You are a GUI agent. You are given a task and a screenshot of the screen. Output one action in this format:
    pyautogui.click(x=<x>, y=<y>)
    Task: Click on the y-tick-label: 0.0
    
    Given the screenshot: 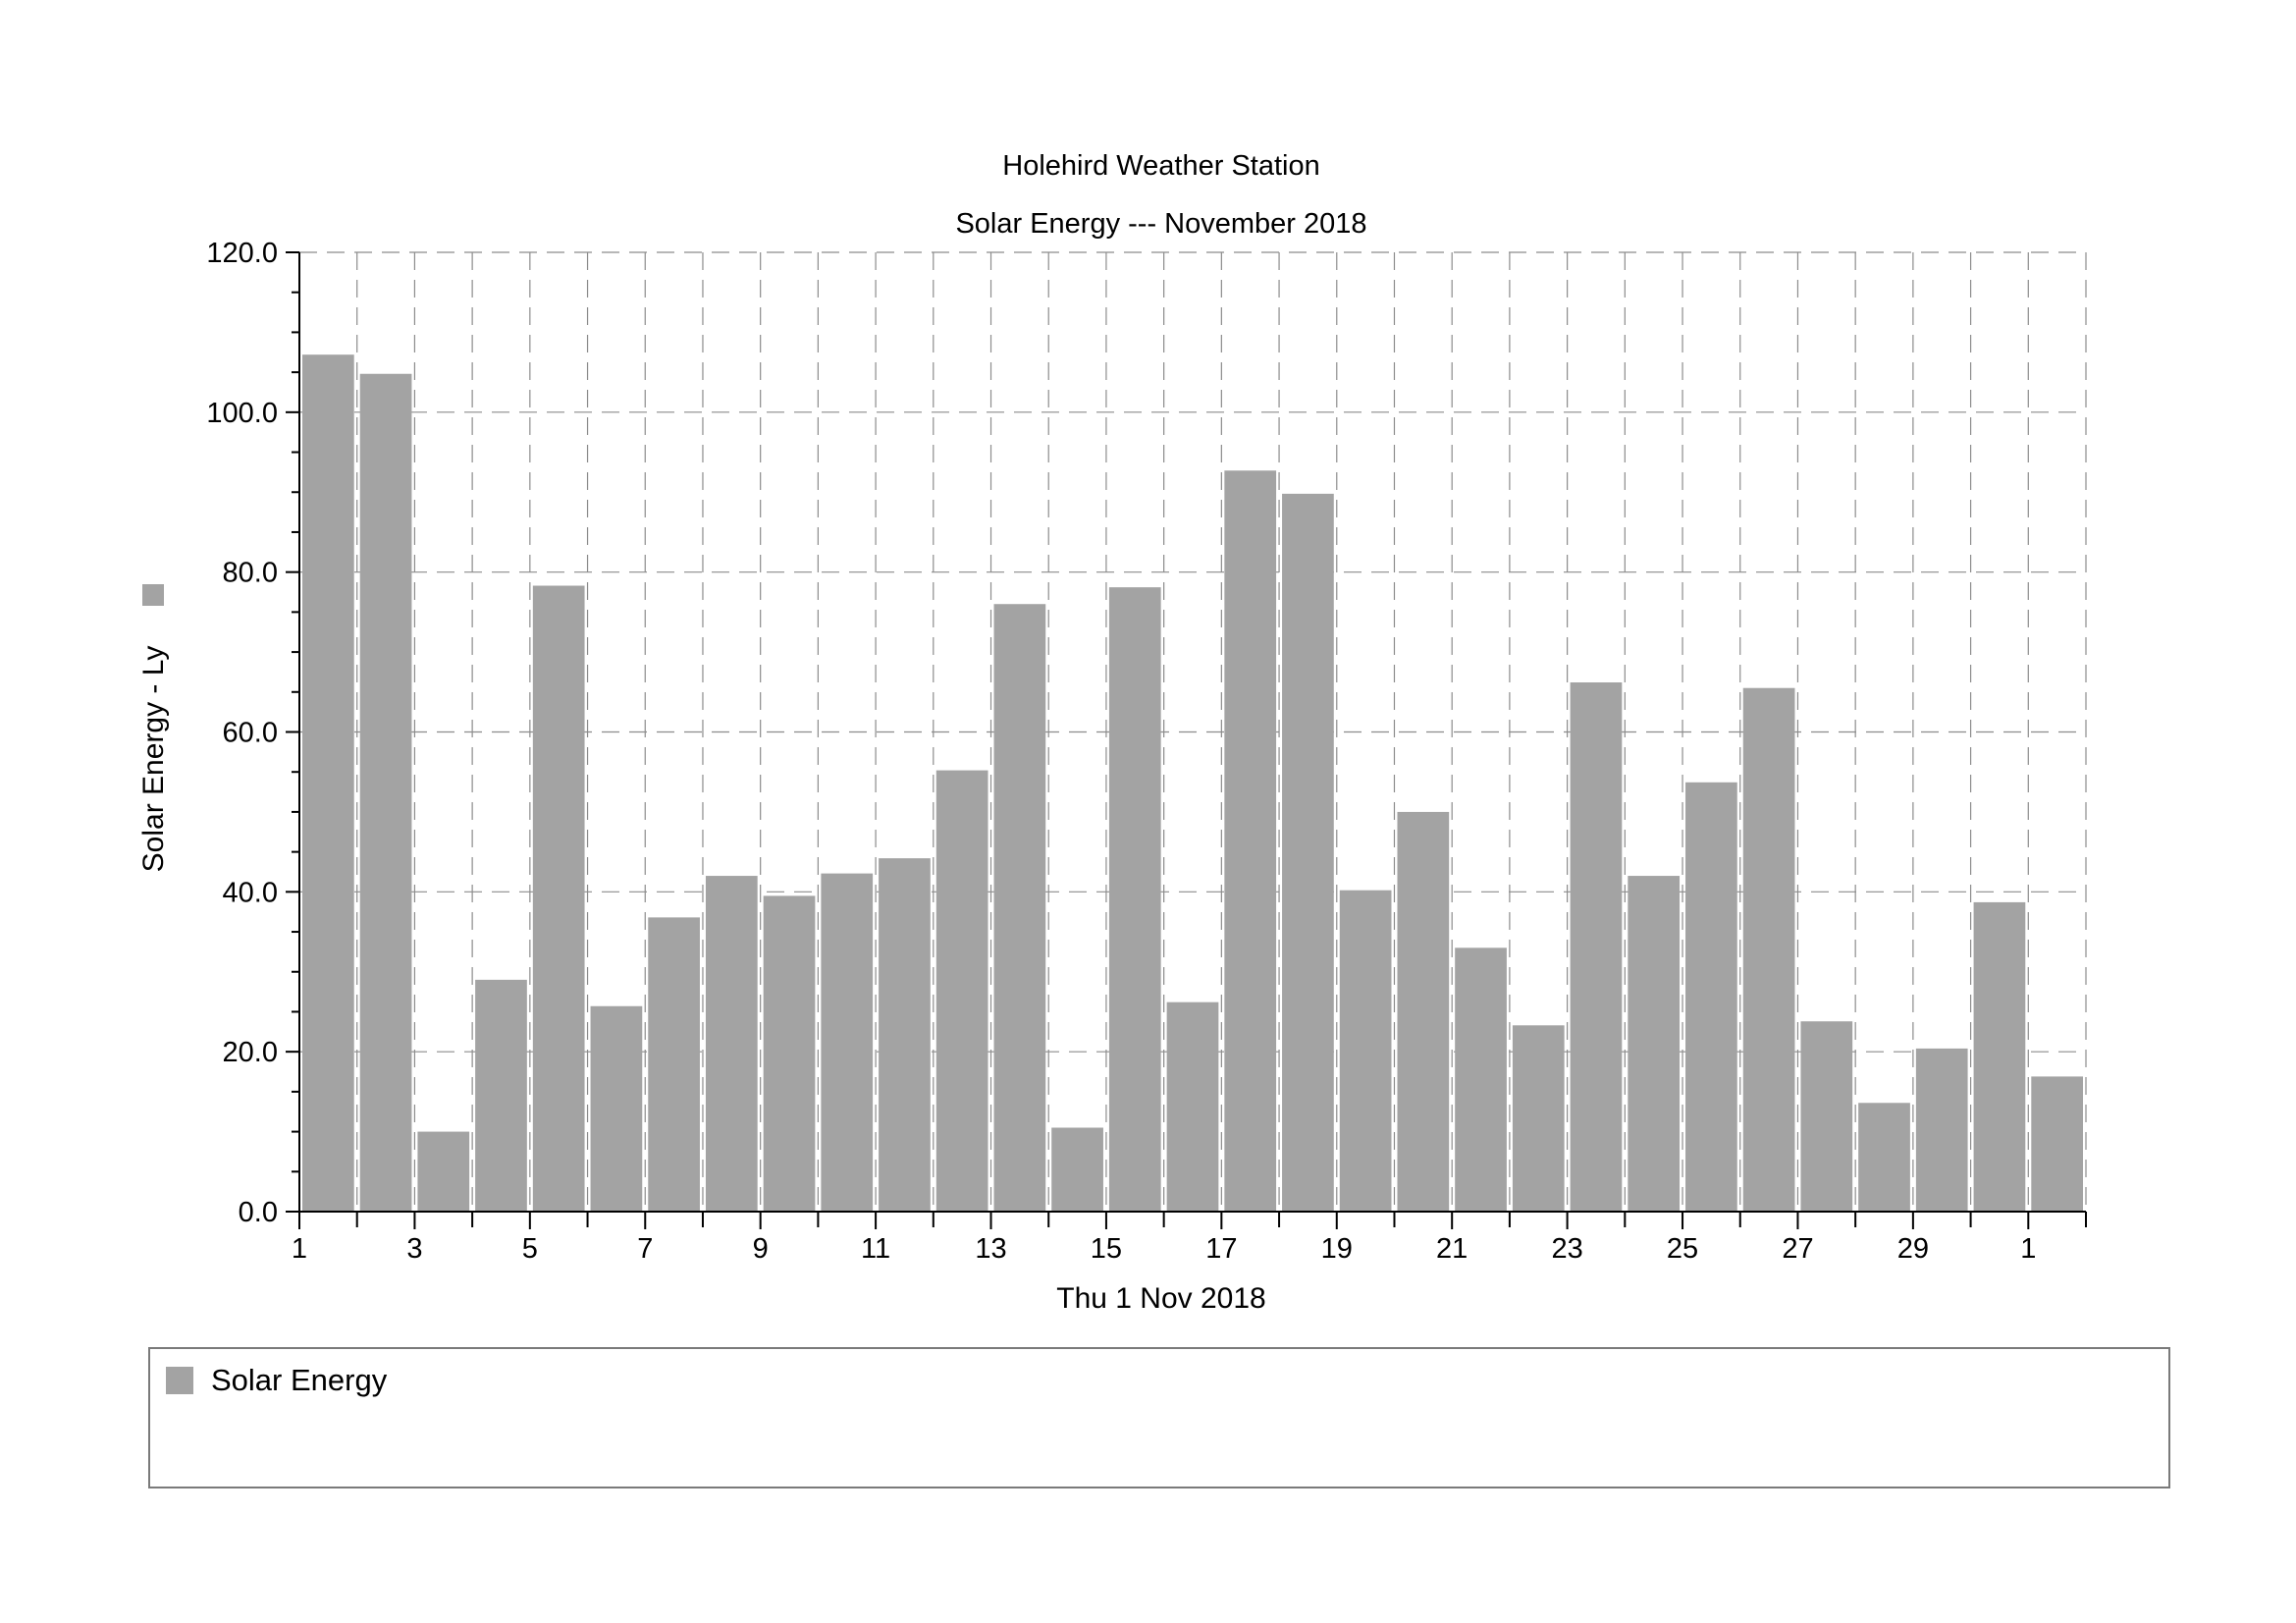 What is the action you would take?
    pyautogui.click(x=258, y=1212)
    